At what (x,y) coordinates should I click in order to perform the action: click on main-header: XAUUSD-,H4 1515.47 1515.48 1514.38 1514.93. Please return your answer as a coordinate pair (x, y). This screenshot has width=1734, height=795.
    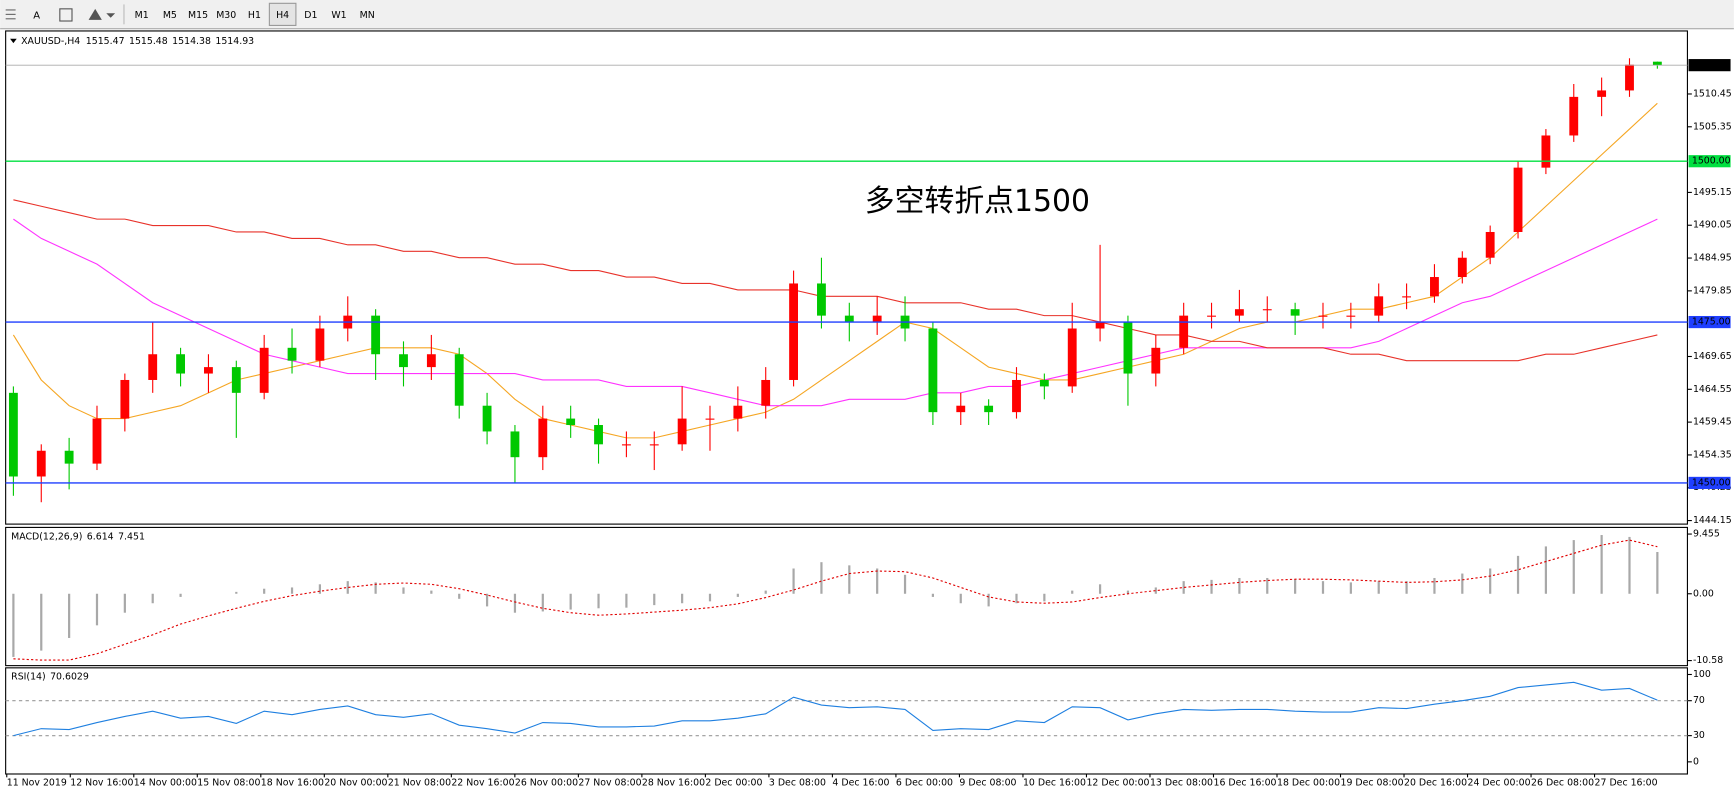
    Looking at the image, I should click on (137, 40).